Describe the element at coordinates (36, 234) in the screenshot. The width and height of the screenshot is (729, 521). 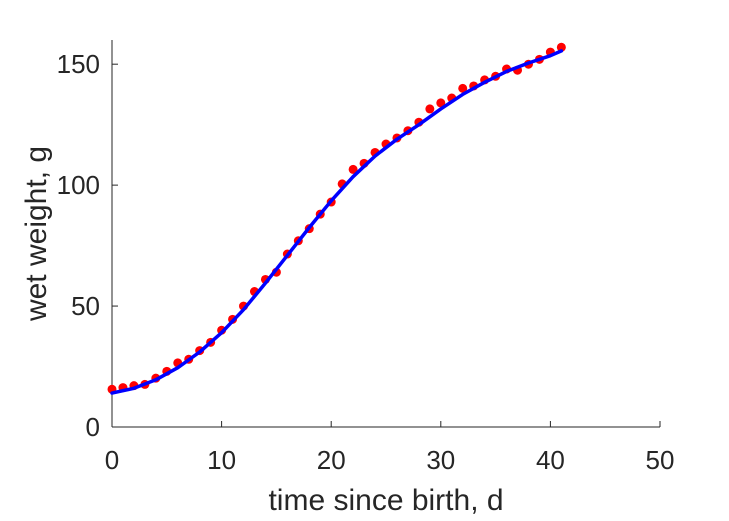
I see `y-axis-label: wet weight, g` at that location.